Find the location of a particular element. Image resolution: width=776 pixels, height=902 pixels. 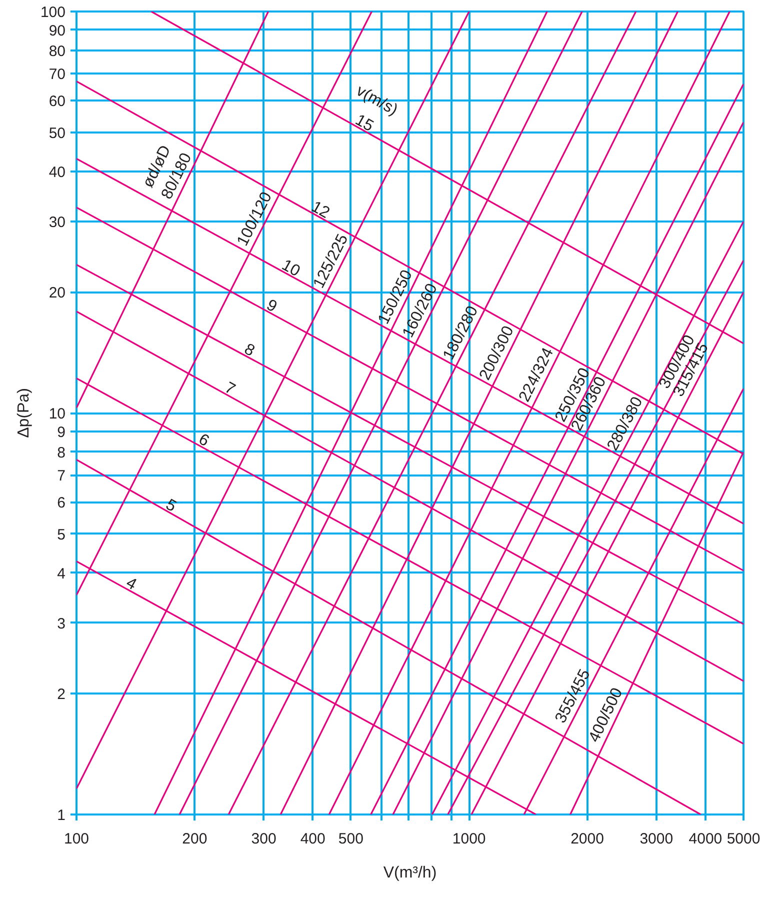

y-tick-label: 60 is located at coordinates (57, 101).